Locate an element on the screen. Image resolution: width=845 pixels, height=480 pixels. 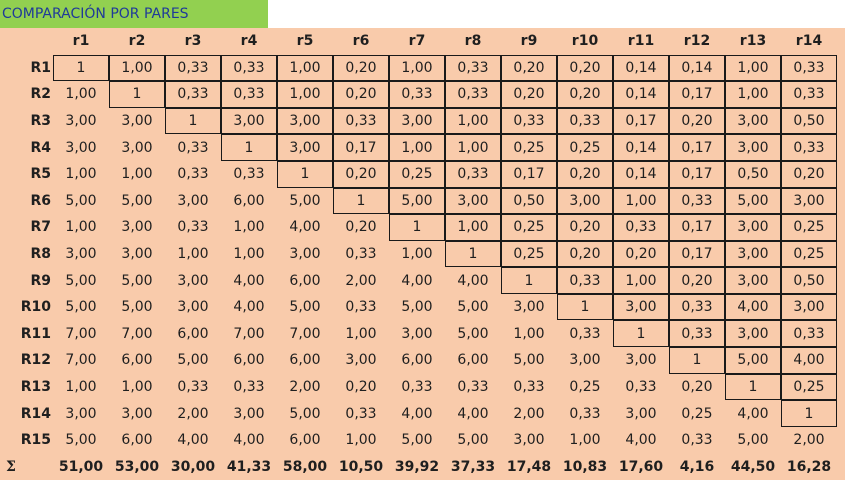
row-header-r8: R8 is located at coordinates (40, 253).